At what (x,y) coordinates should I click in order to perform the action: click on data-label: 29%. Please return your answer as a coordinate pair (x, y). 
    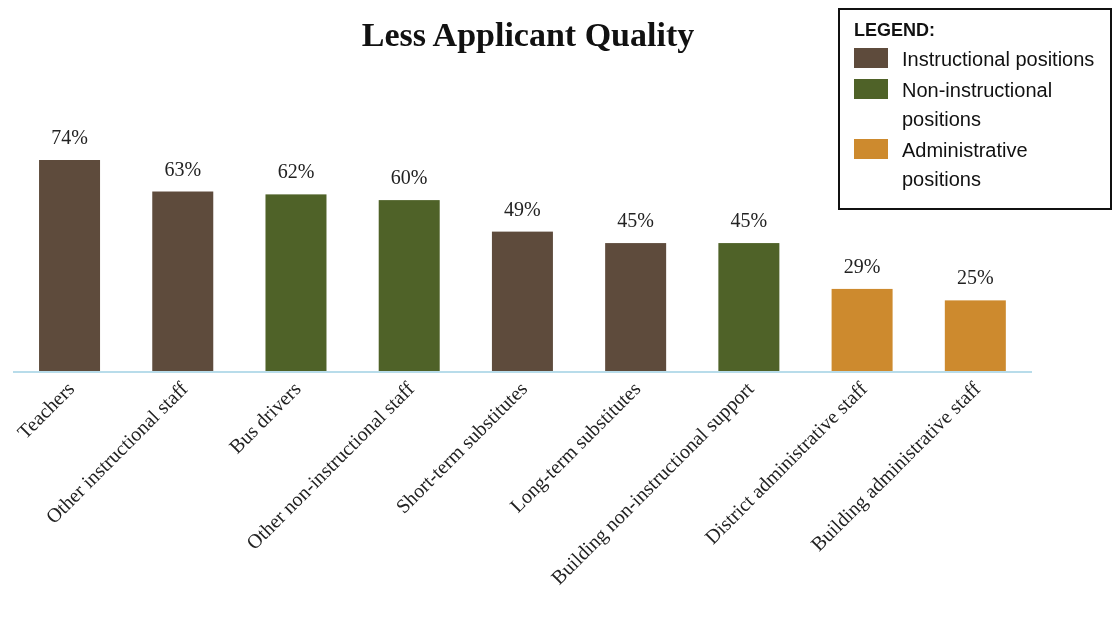
    Looking at the image, I should click on (862, 265).